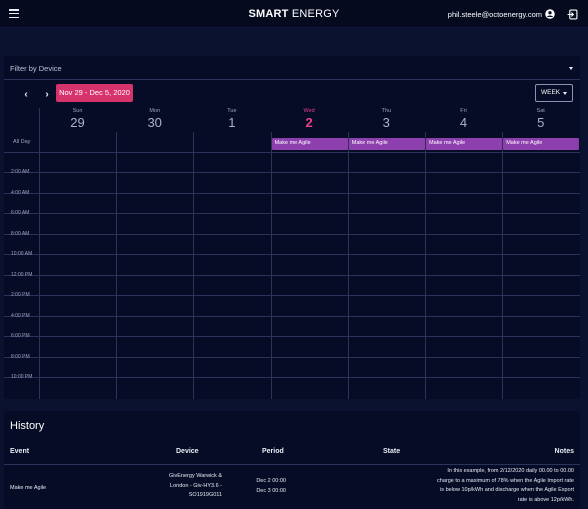 The width and height of the screenshot is (588, 509). I want to click on device-filter-select: Filter by Device, so click(292, 68).